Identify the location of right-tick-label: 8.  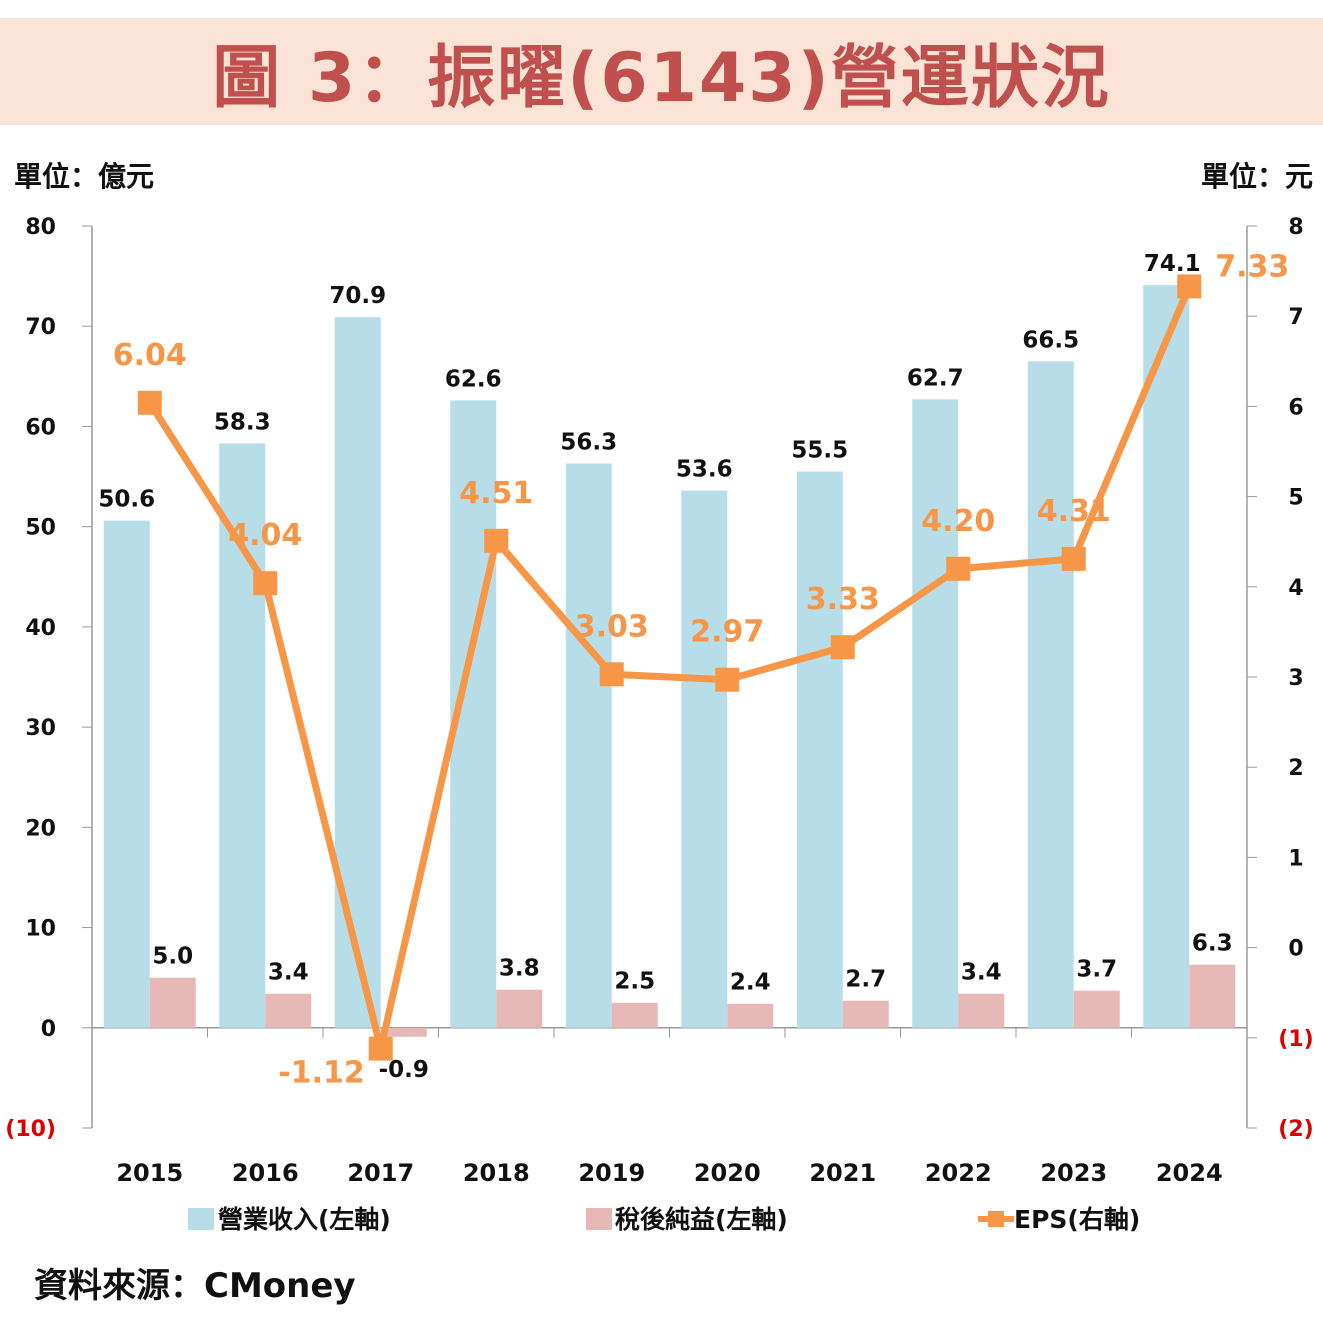
(1295, 227).